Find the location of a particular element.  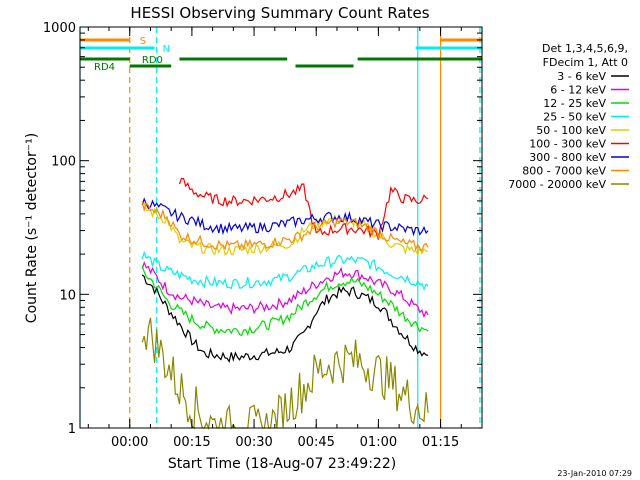

annotation-label-n: N is located at coordinates (166, 49).